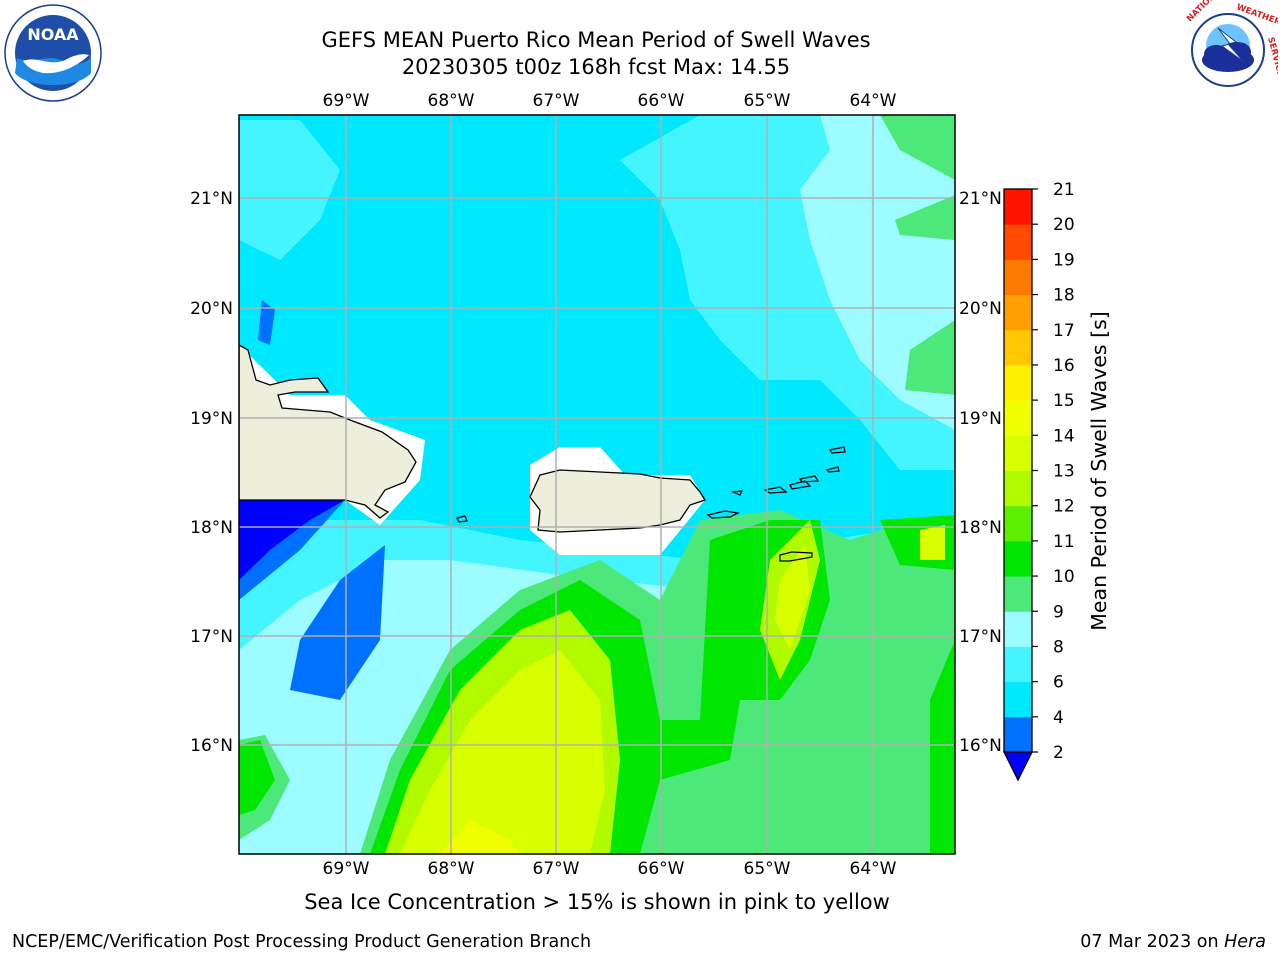 The image size is (1280, 960). Describe the element at coordinates (1018, 766) in the screenshot. I see `colorbar-under-triangle` at that location.